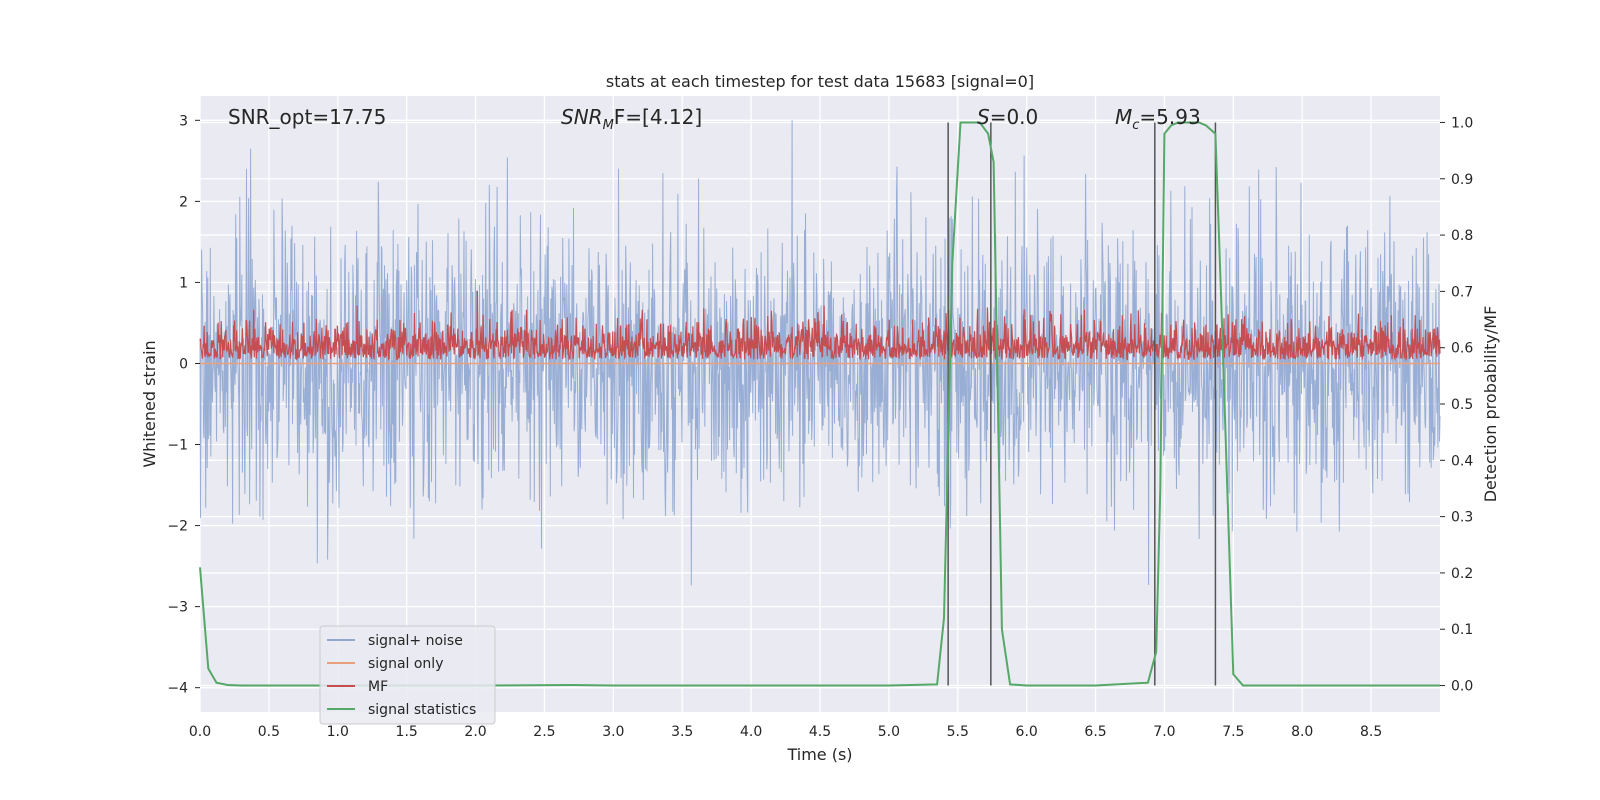 The width and height of the screenshot is (1600, 800). Describe the element at coordinates (177, 527) in the screenshot. I see `y-tick-label-left: −2` at that location.